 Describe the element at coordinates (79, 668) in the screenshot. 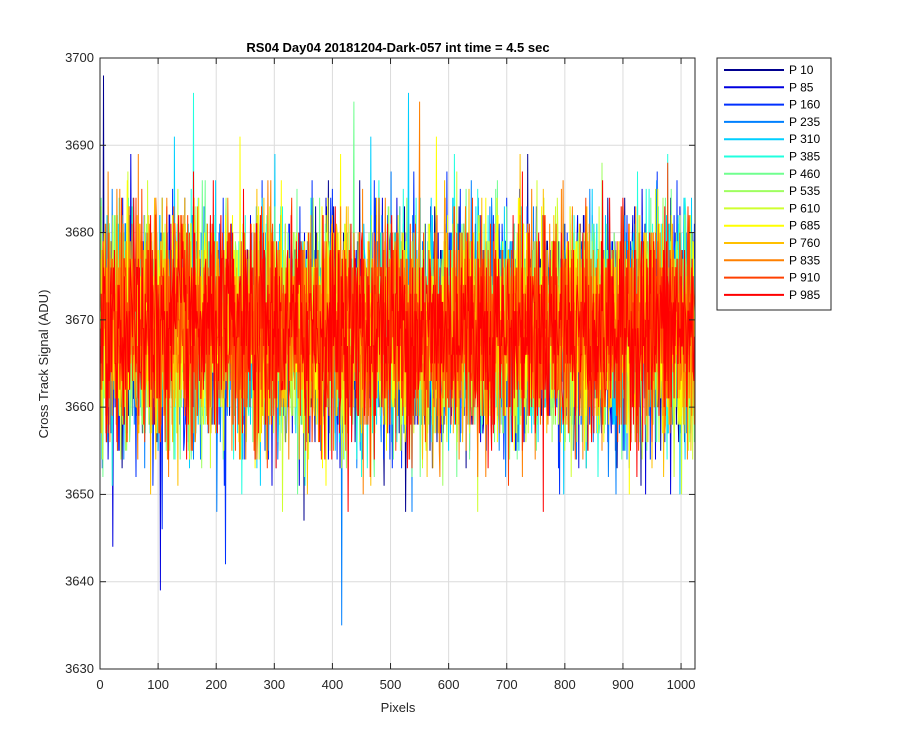

I see `y-tick-label: 3630` at that location.